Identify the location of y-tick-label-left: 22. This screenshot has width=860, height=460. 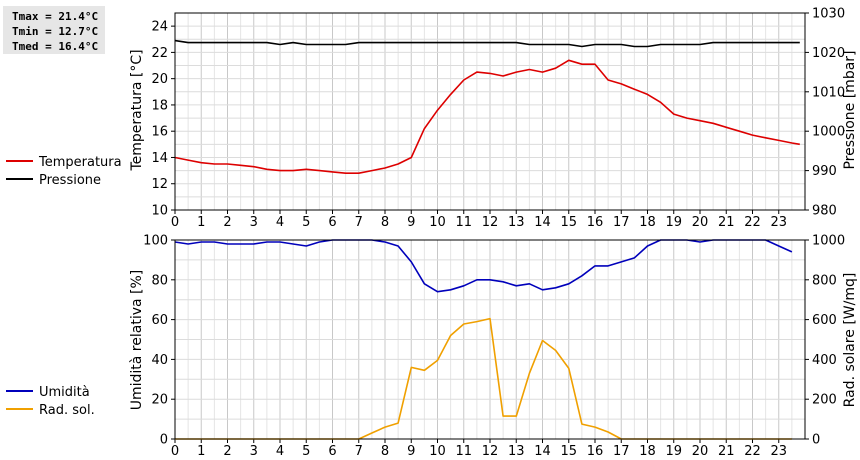
(159, 53).